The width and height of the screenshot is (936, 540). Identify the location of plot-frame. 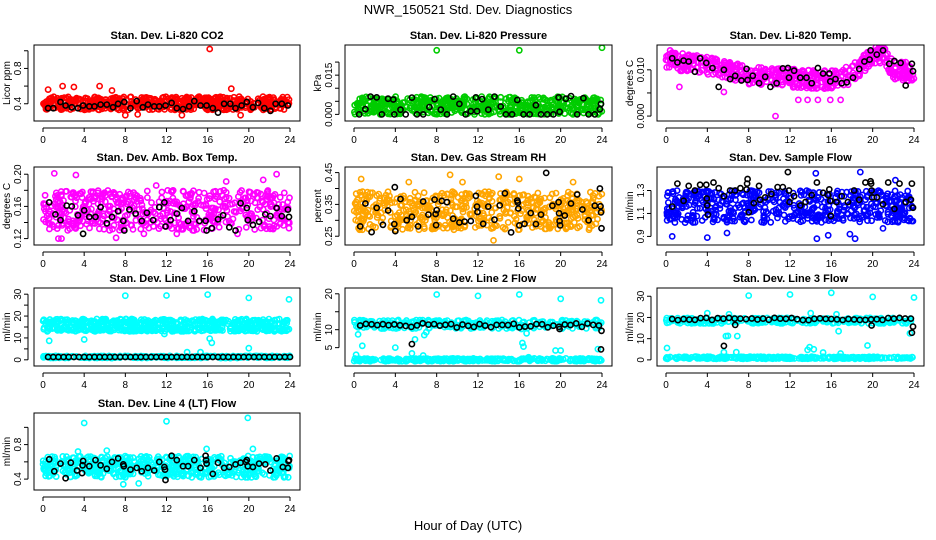
(790, 206).